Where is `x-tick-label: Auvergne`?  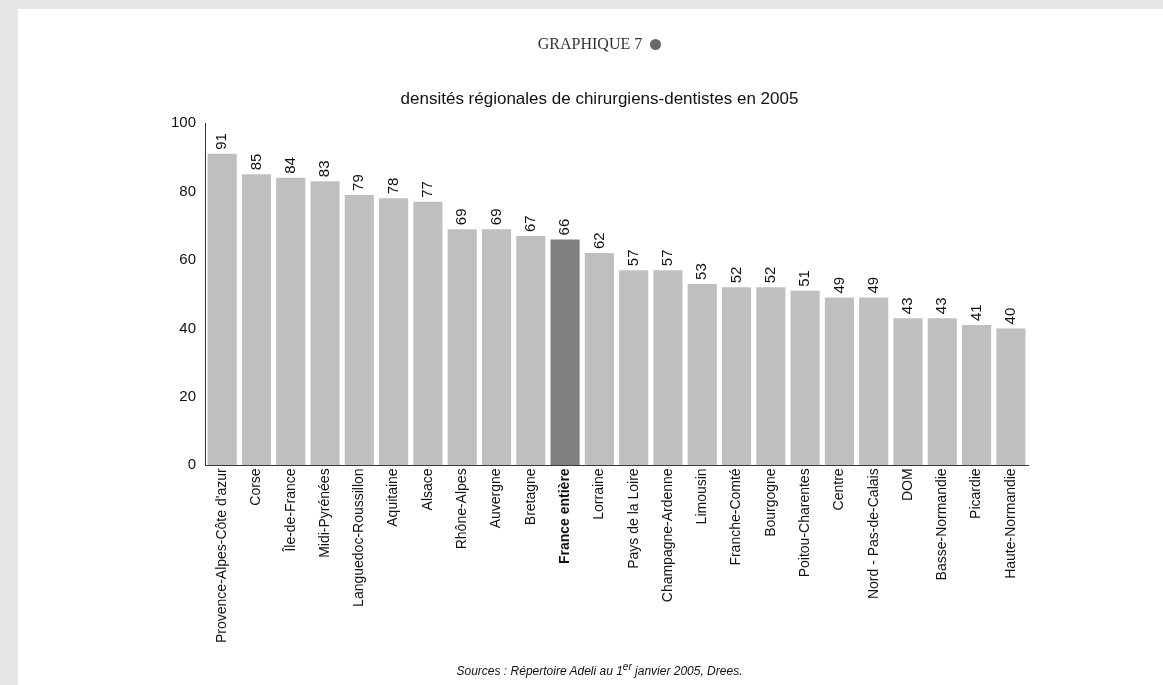 x-tick-label: Auvergne is located at coordinates (495, 498).